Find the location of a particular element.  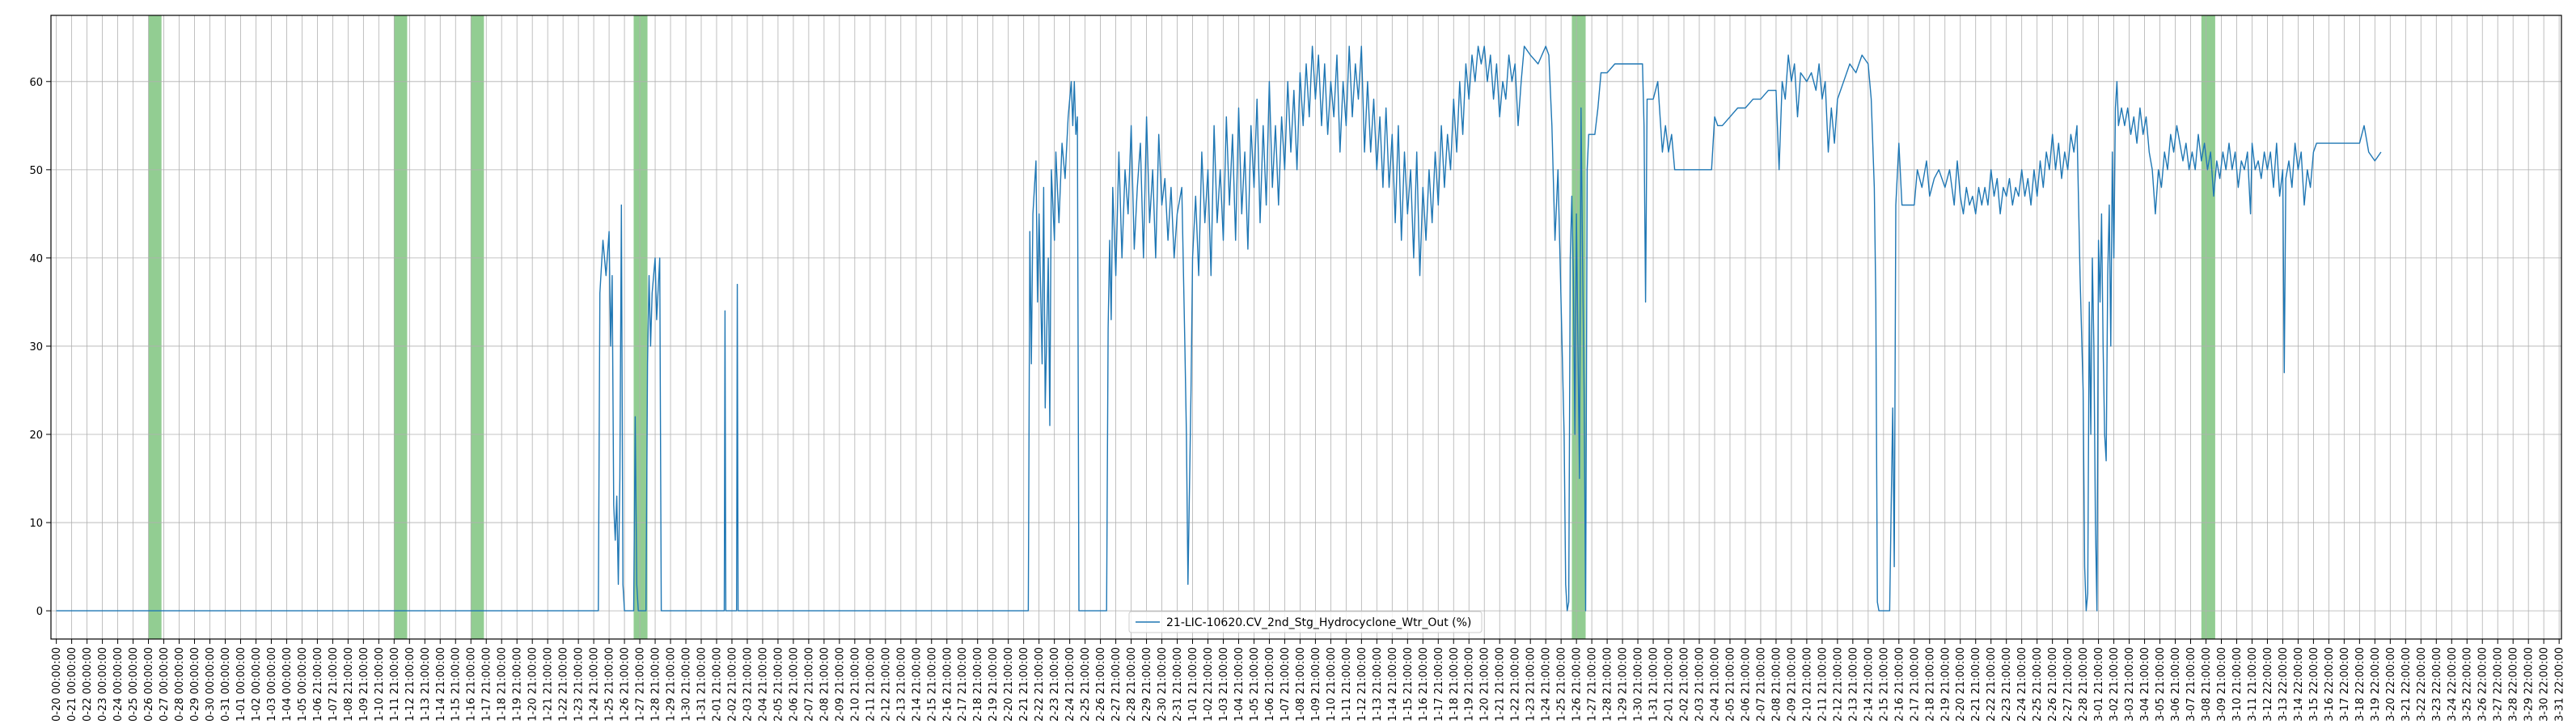

x-tick-label: 1-20 21:00:00 is located at coordinates (1485, 684).